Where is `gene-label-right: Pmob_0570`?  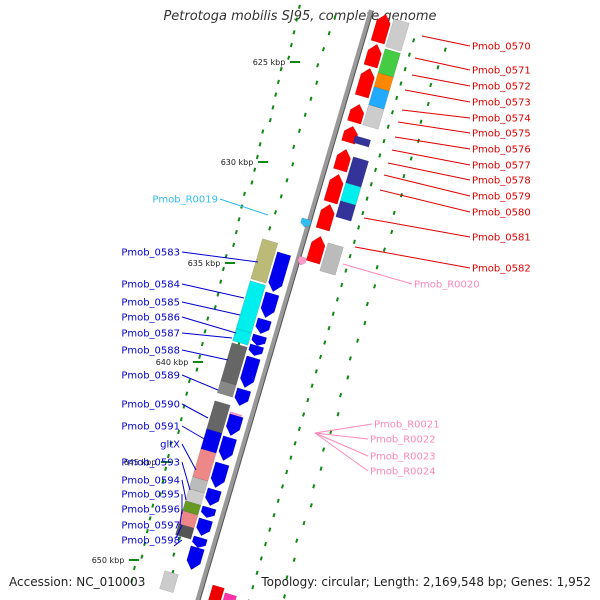
gene-label-right: Pmob_0570 is located at coordinates (501, 47).